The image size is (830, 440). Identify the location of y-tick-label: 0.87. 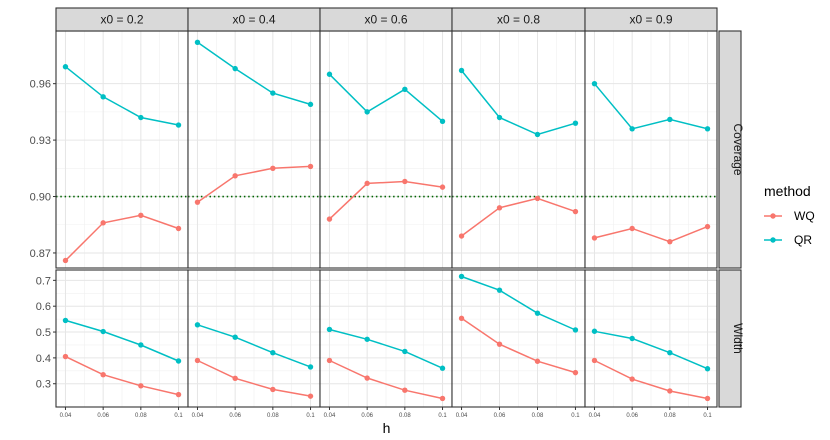
(40, 254).